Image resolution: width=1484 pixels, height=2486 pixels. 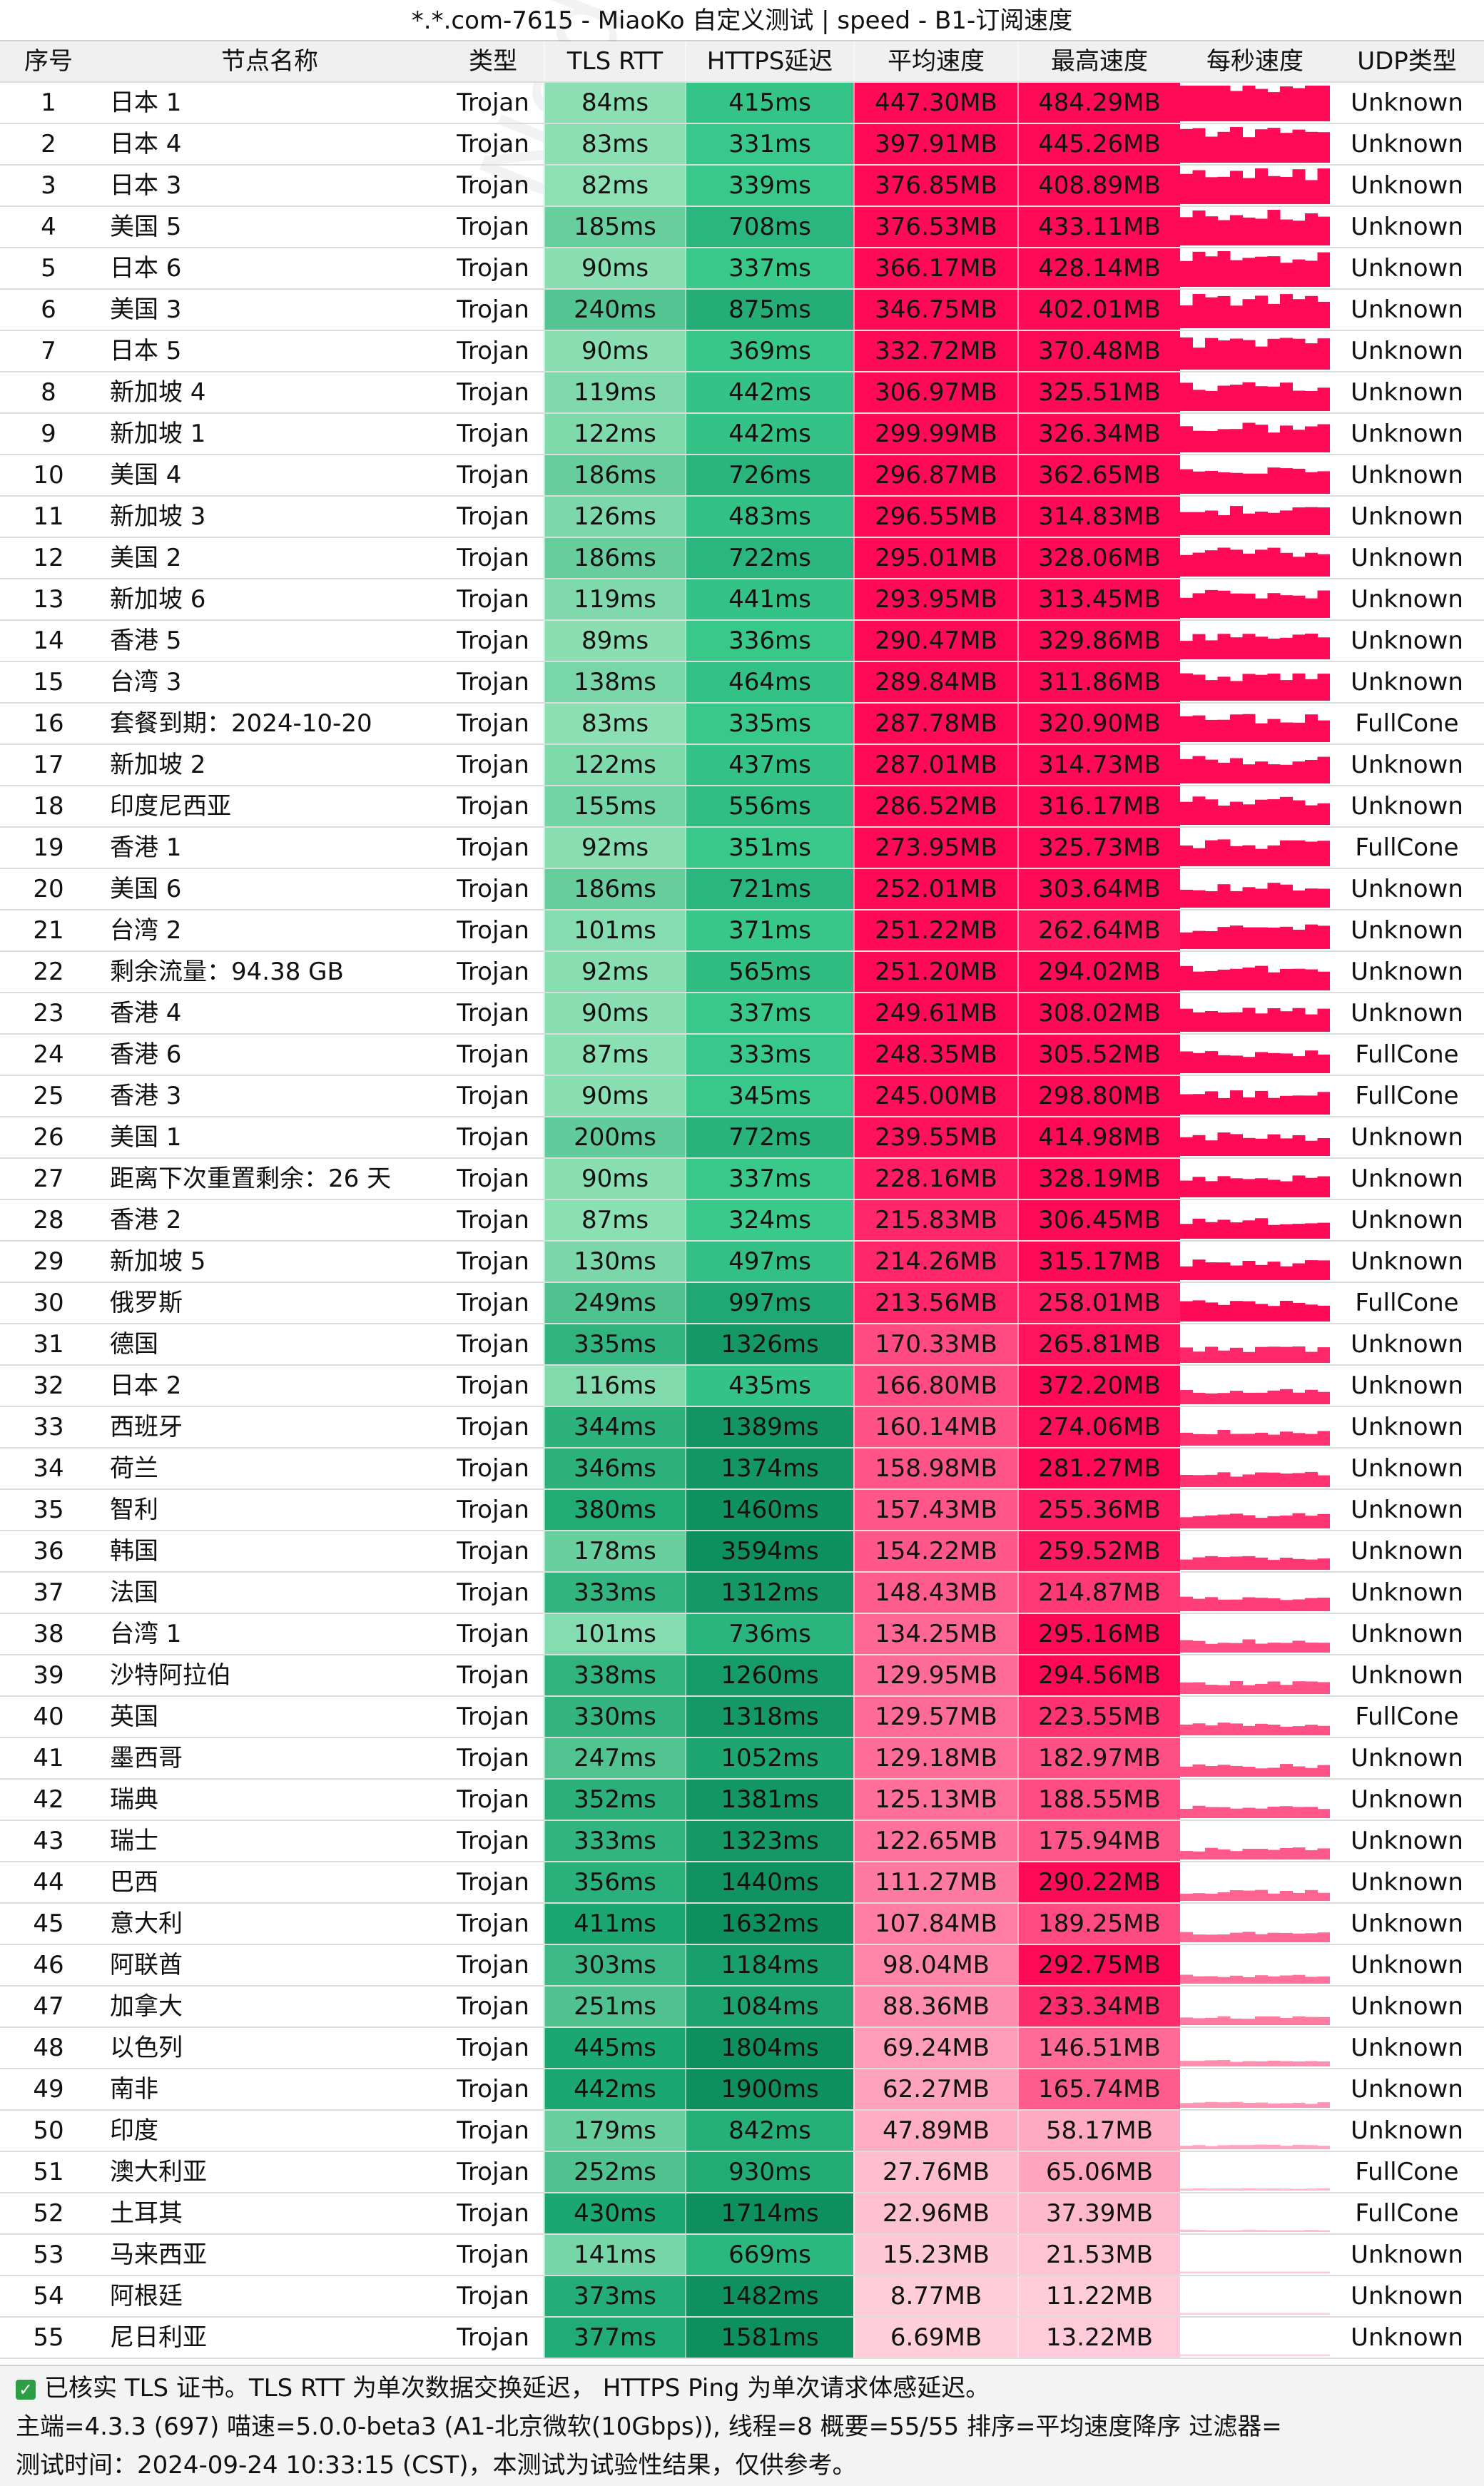 What do you see at coordinates (614, 517) in the screenshot?
I see `cell-tls: 126ms` at bounding box center [614, 517].